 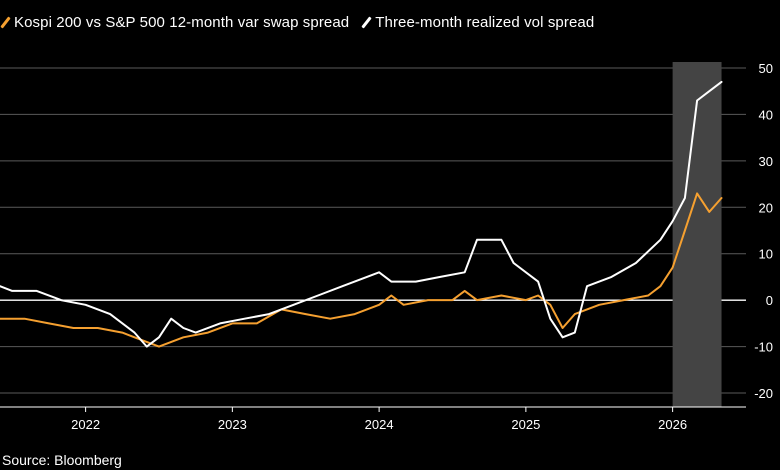 What do you see at coordinates (485, 22) in the screenshot?
I see `legend-label-realized-vol: Three-month realized vol spread` at bounding box center [485, 22].